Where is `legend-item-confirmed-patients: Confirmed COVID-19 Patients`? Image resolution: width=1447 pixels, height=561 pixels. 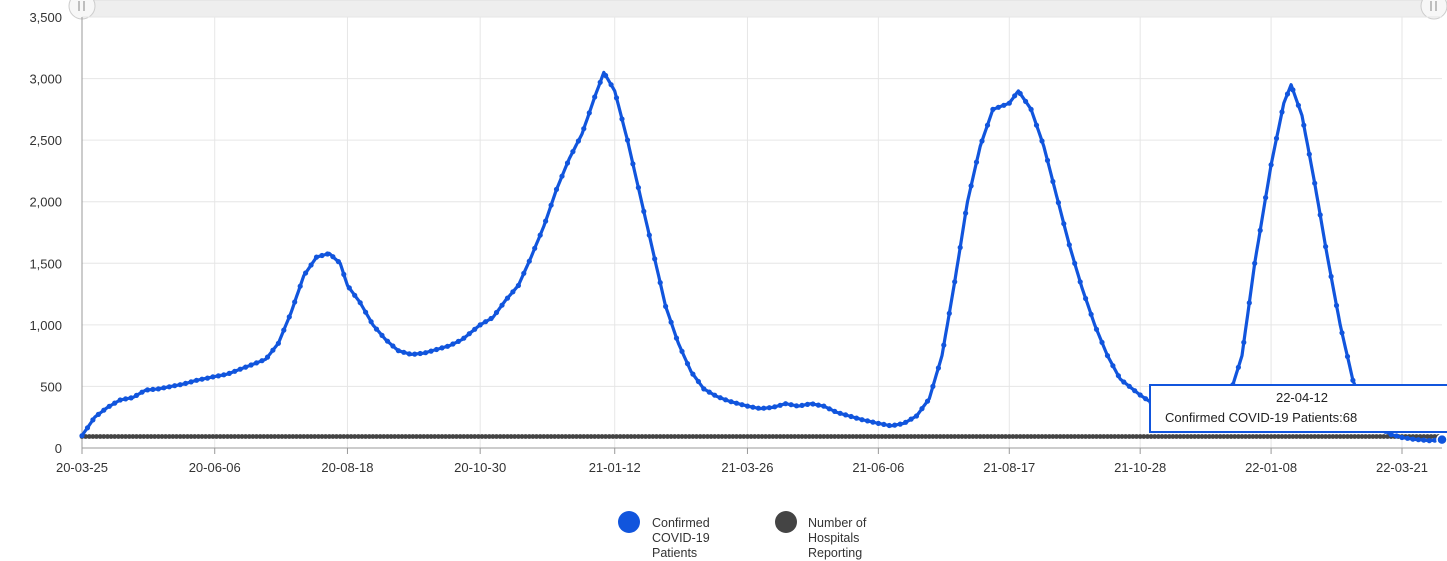 legend-item-confirmed-patients: Confirmed COVID-19 Patients is located at coordinates (664, 535).